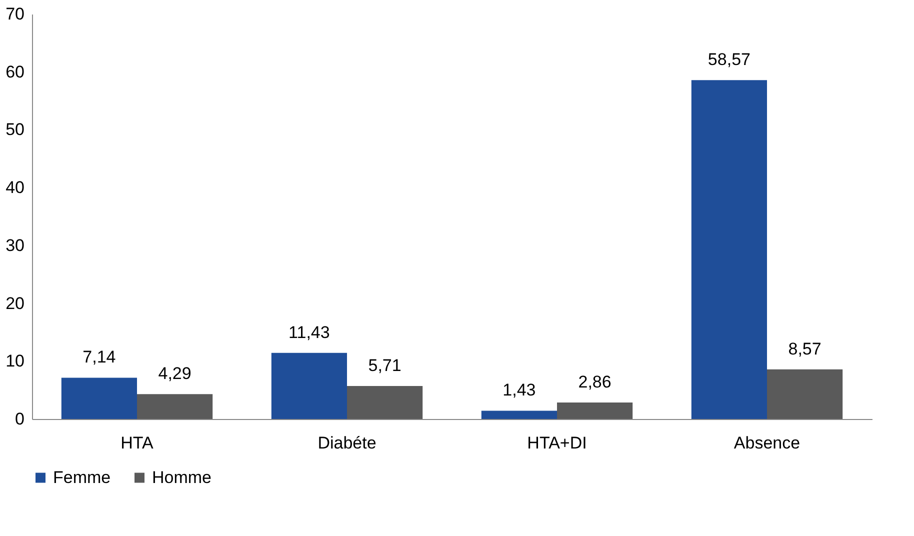 The image size is (914, 536). What do you see at coordinates (519, 390) in the screenshot?
I see `data-label: 1,43` at bounding box center [519, 390].